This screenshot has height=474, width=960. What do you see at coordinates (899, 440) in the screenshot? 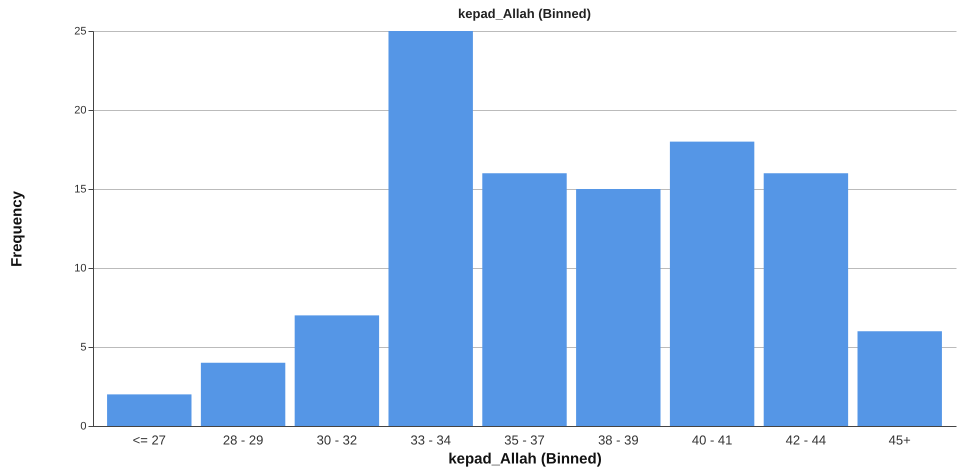
I see `x-tick-label: 45+` at bounding box center [899, 440].